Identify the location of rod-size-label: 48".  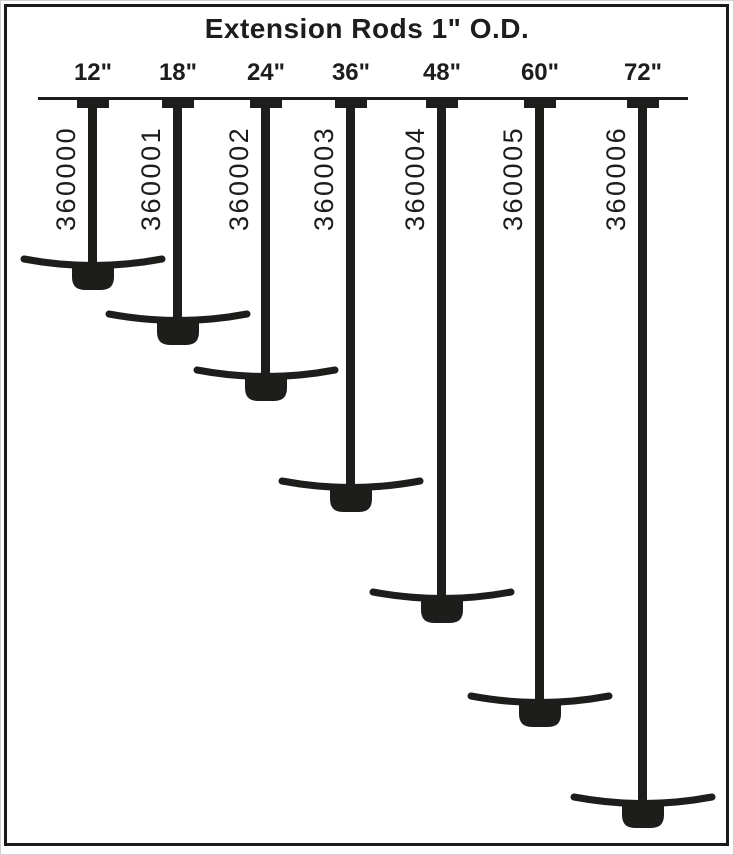
(442, 72).